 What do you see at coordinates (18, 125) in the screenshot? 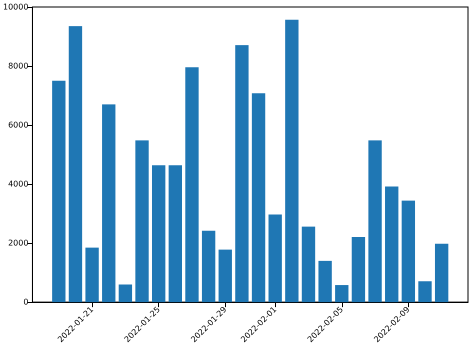
I see `y-tick-label: 6000` at bounding box center [18, 125].